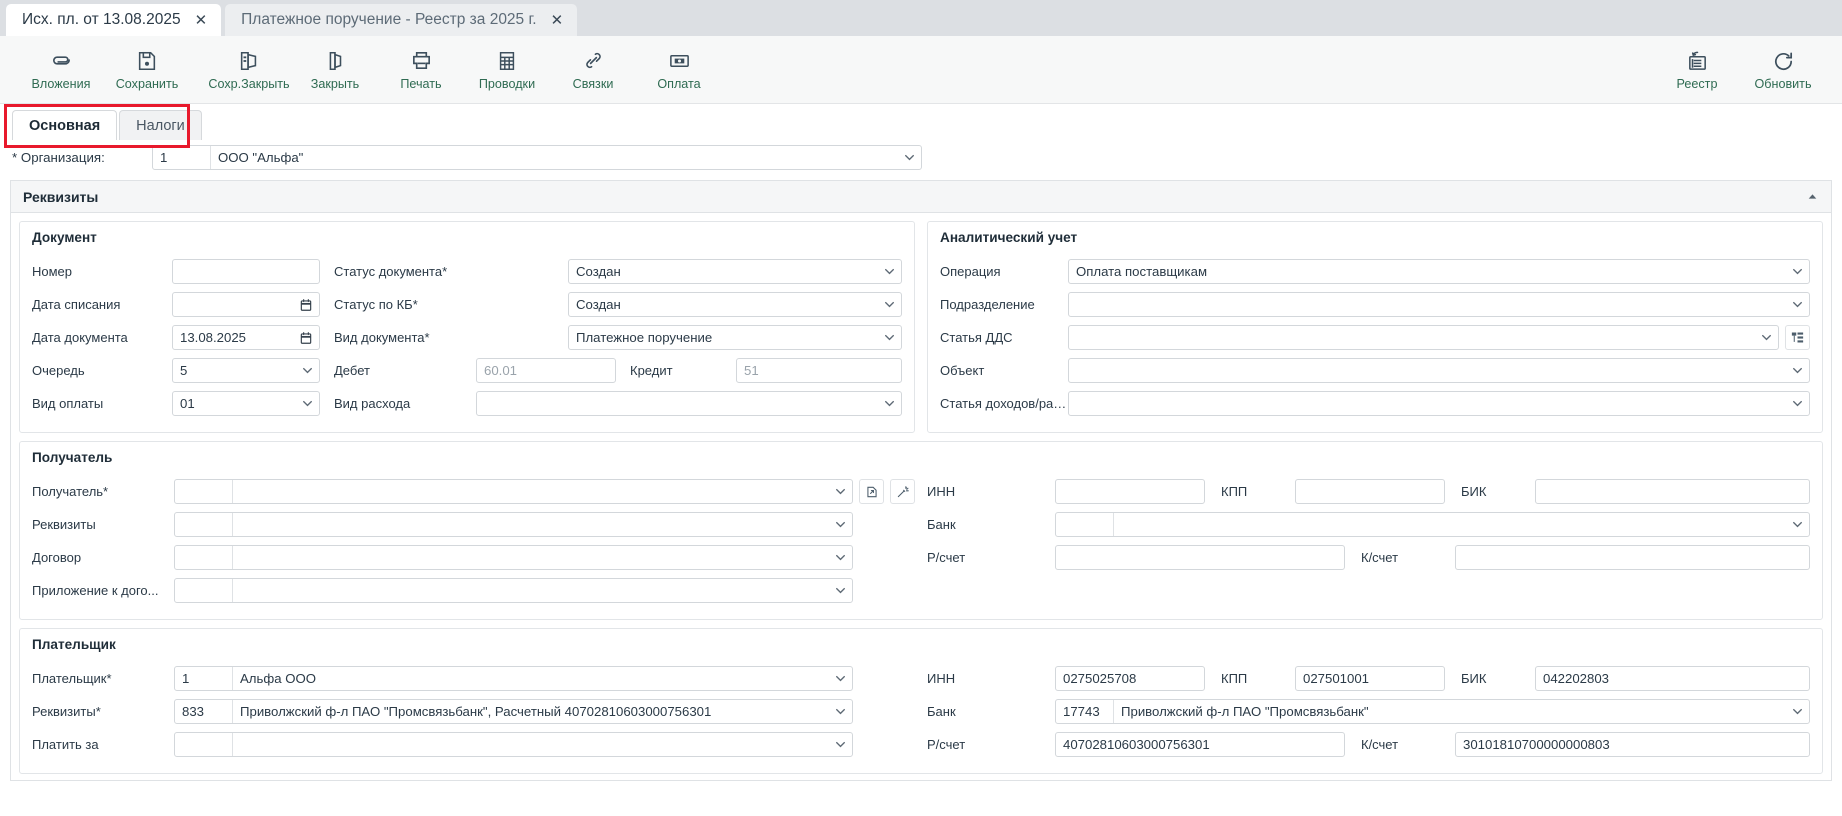 Image resolution: width=1842 pixels, height=816 pixels. I want to click on debet-input: 60.01, so click(546, 370).